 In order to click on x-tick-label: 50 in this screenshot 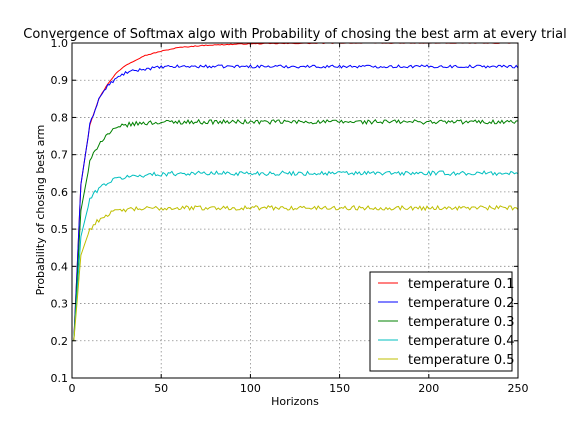, I will do `click(161, 388)`.